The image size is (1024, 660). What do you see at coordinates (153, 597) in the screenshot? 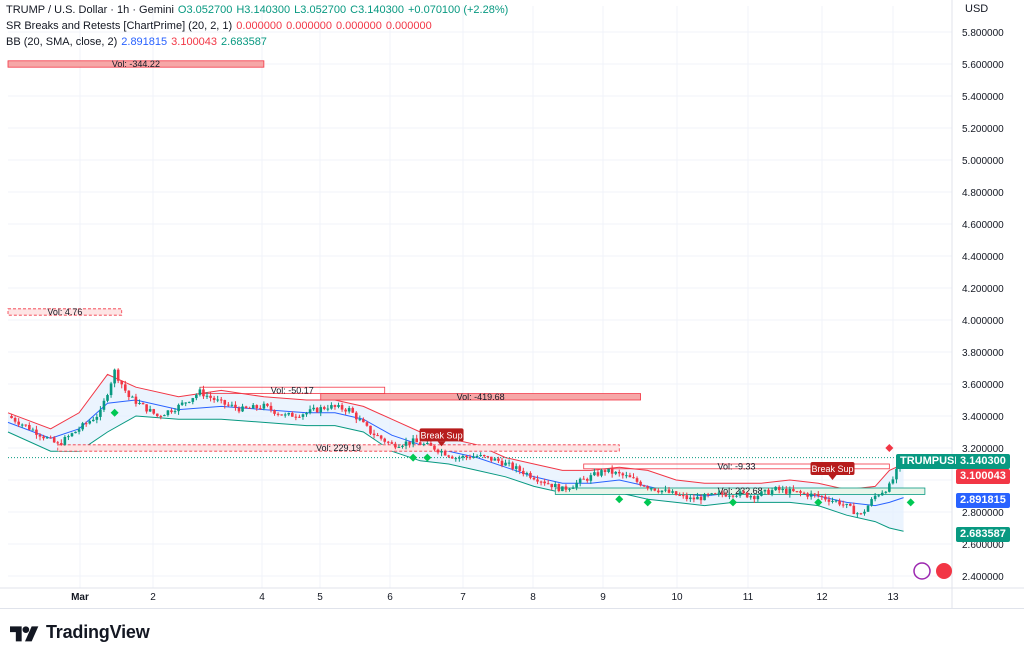
I see `x-tick-label: 2` at bounding box center [153, 597].